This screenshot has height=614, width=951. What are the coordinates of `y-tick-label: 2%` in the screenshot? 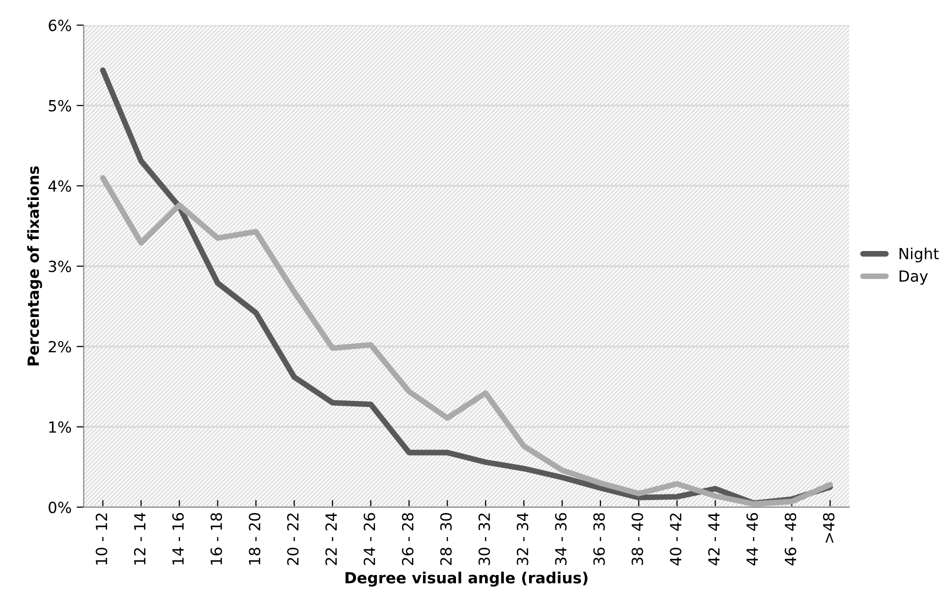 It's located at (60, 346).